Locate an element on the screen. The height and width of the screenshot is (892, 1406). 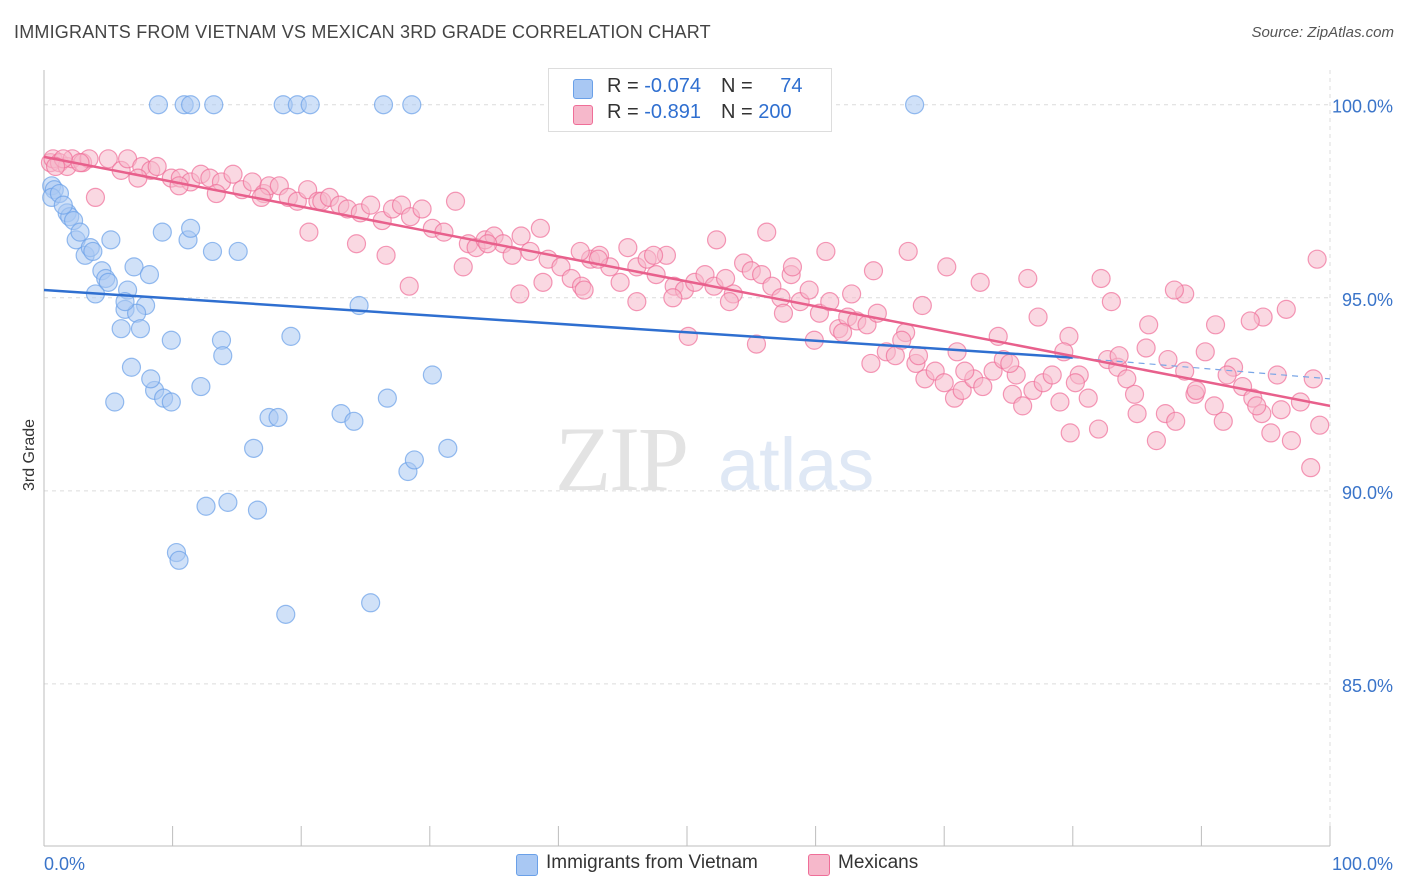
x-tick-label-max: 100.0% is located at coordinates (1362, 864).